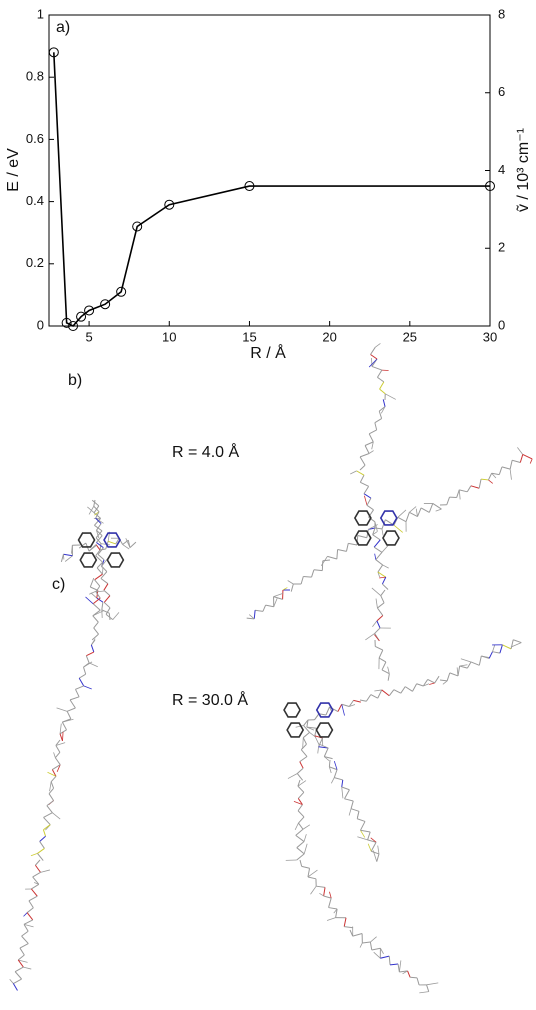 The width and height of the screenshot is (536, 1010). What do you see at coordinates (501, 169) in the screenshot?
I see `y2-tick-label: 4` at bounding box center [501, 169].